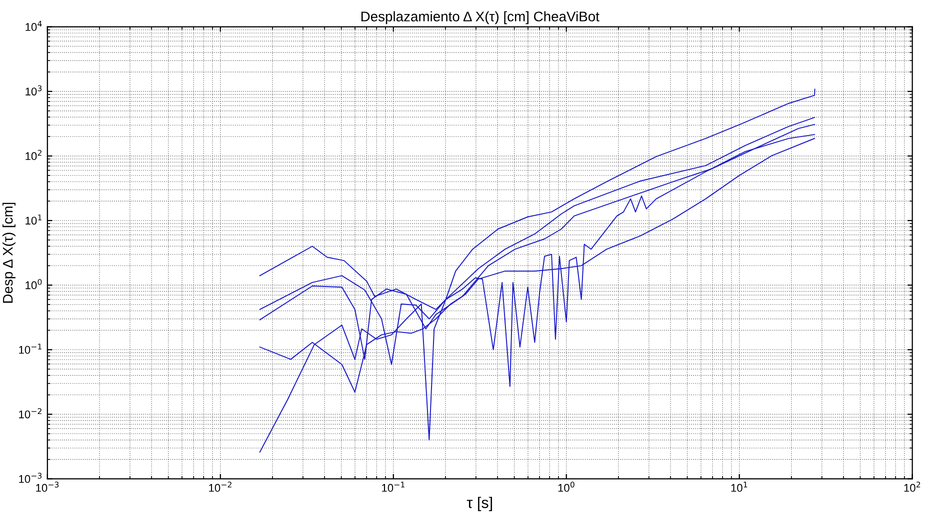  I want to click on y-axis-title: Desp Δ X(τ) [cm], so click(9, 252).